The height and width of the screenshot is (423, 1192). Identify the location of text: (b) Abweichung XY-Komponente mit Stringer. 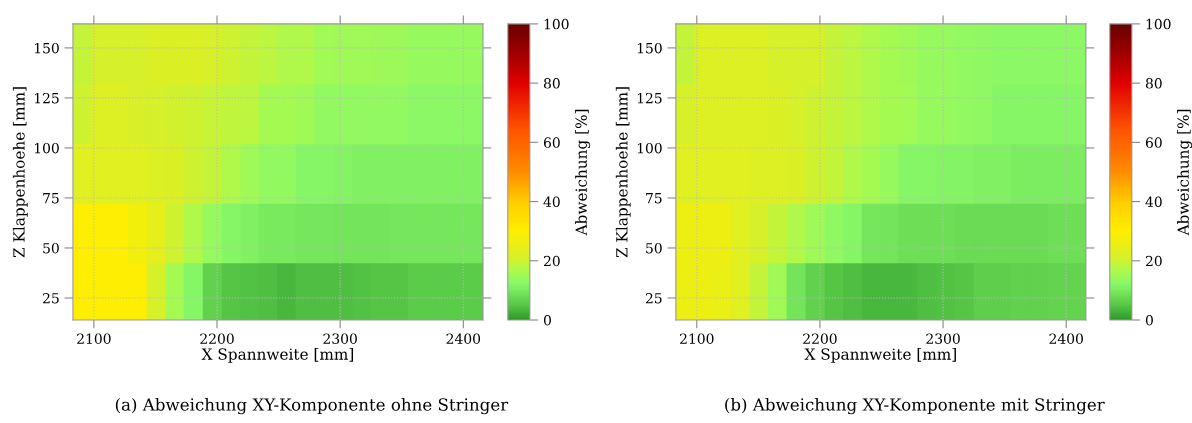
(915, 406).